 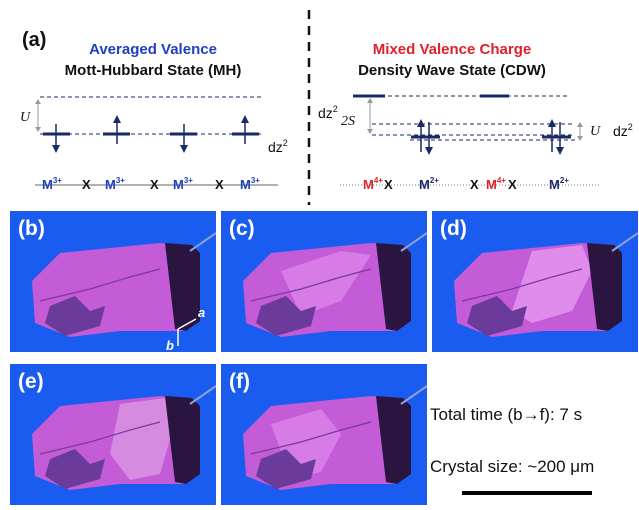 What do you see at coordinates (623, 130) in the screenshot?
I see `cdw-orbital-label-right: dz2` at bounding box center [623, 130].